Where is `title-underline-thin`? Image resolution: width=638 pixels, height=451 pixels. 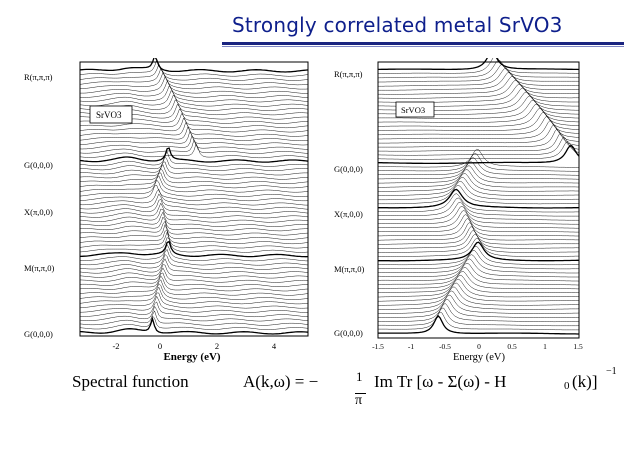
title-underline-thin is located at coordinates (423, 46).